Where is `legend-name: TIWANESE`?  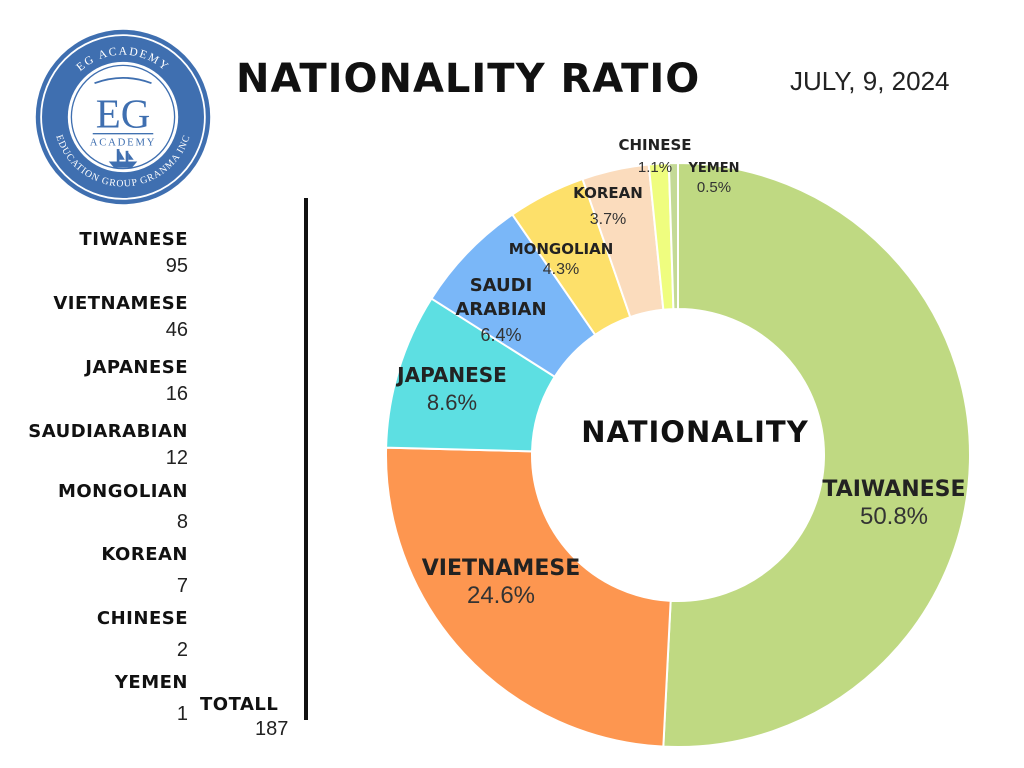 legend-name: TIWANESE is located at coordinates (133, 239).